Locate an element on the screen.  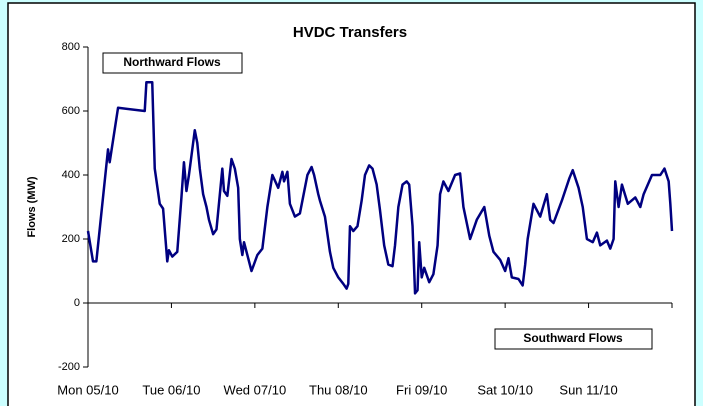
annotation: Southward Flows is located at coordinates (573, 338).